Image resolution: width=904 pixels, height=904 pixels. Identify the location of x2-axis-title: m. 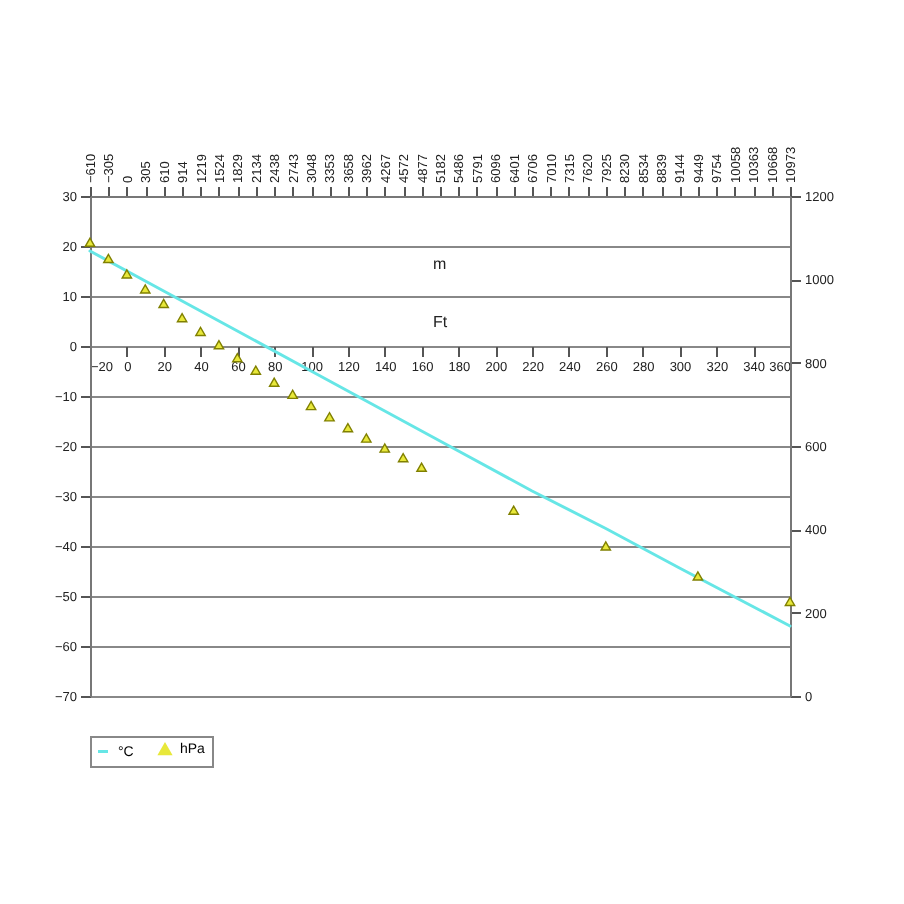
(440, 264).